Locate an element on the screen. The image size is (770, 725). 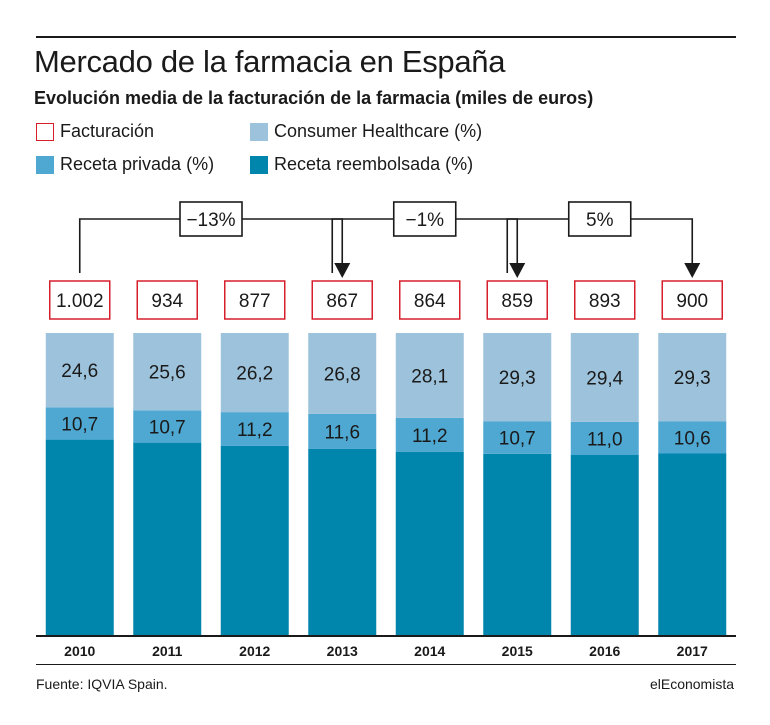
x-tick-label-2011: 2011 is located at coordinates (167, 651).